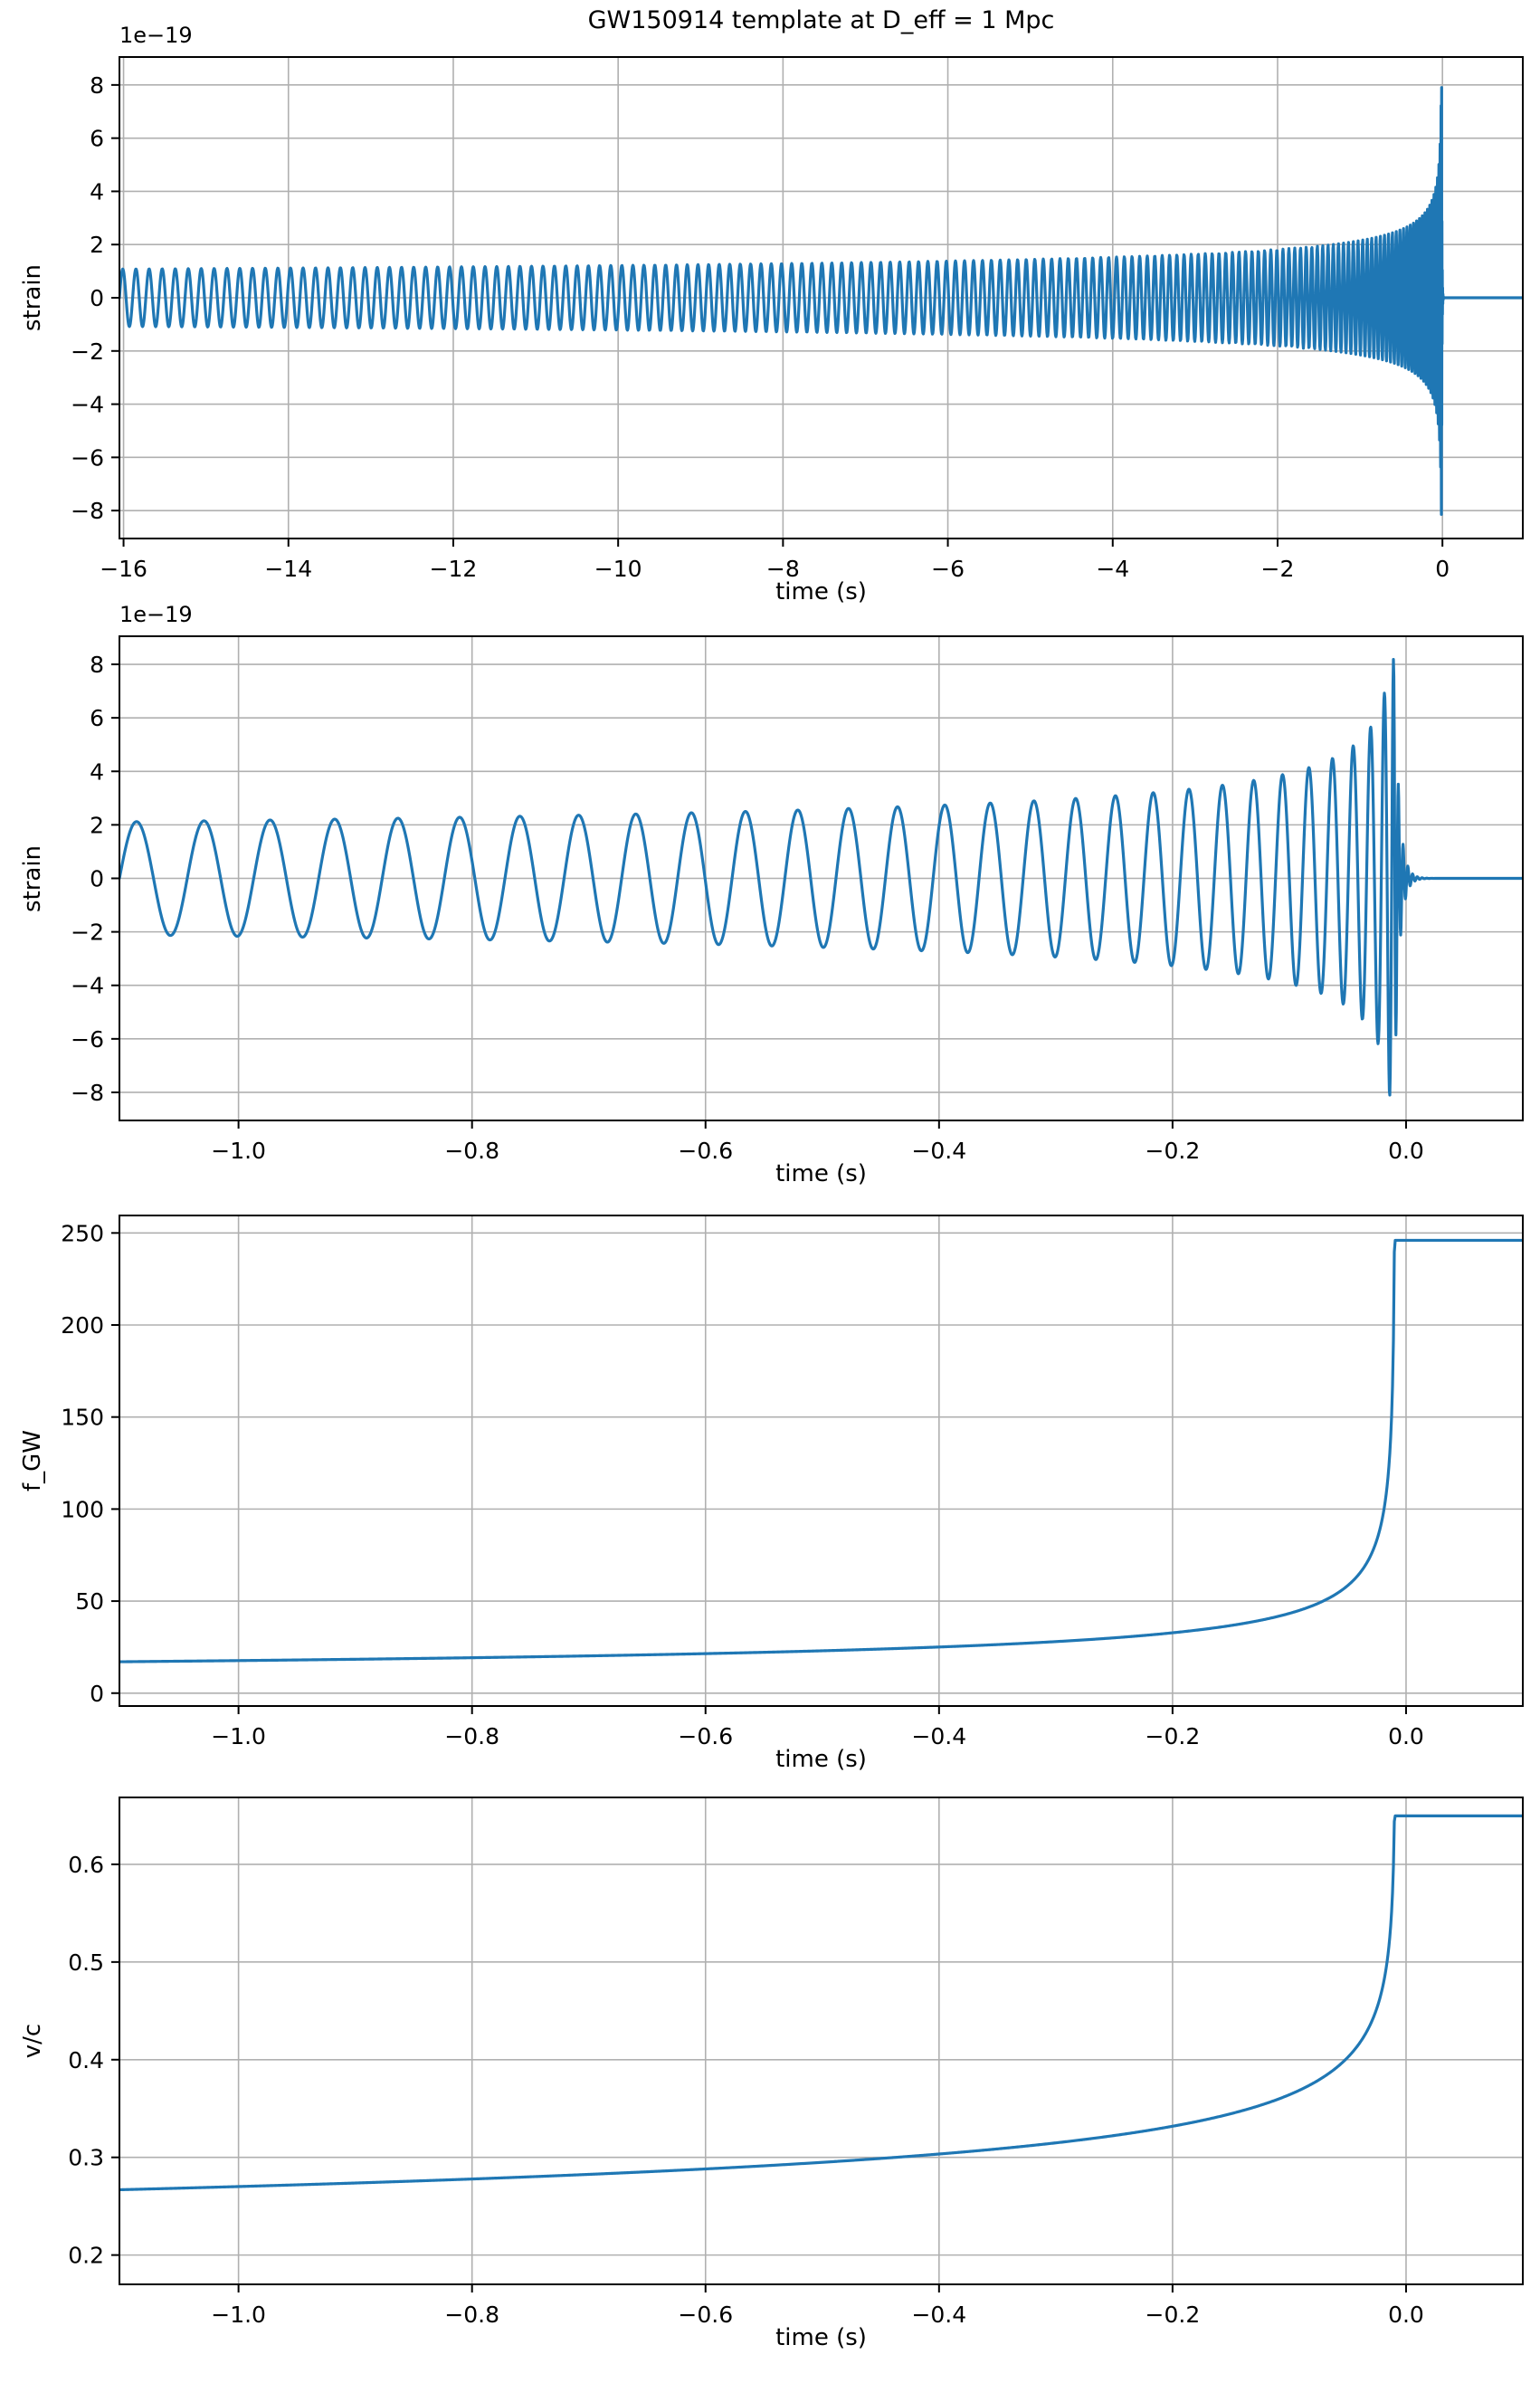 The height and width of the screenshot is (2383, 1540). I want to click on svg-text: 150, so click(82, 1418).